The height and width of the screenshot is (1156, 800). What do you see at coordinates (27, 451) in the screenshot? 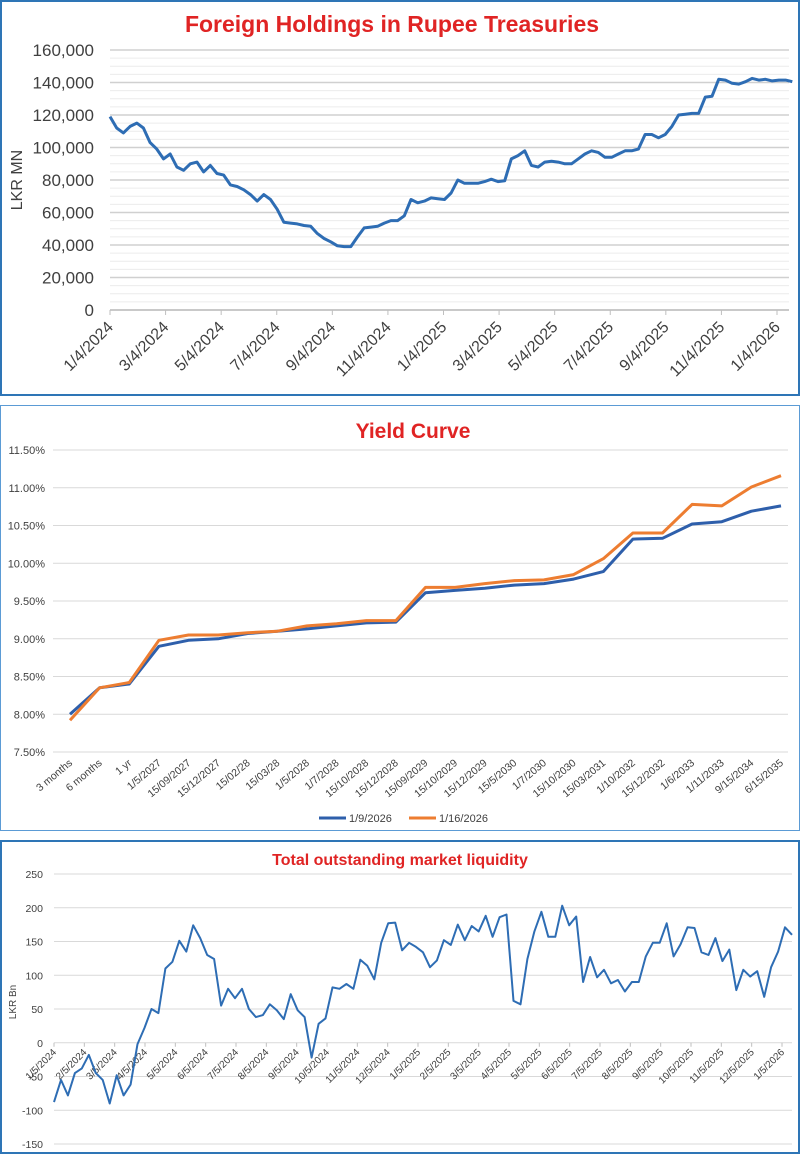
I see `y-tick-label: 11.50%` at bounding box center [27, 451].